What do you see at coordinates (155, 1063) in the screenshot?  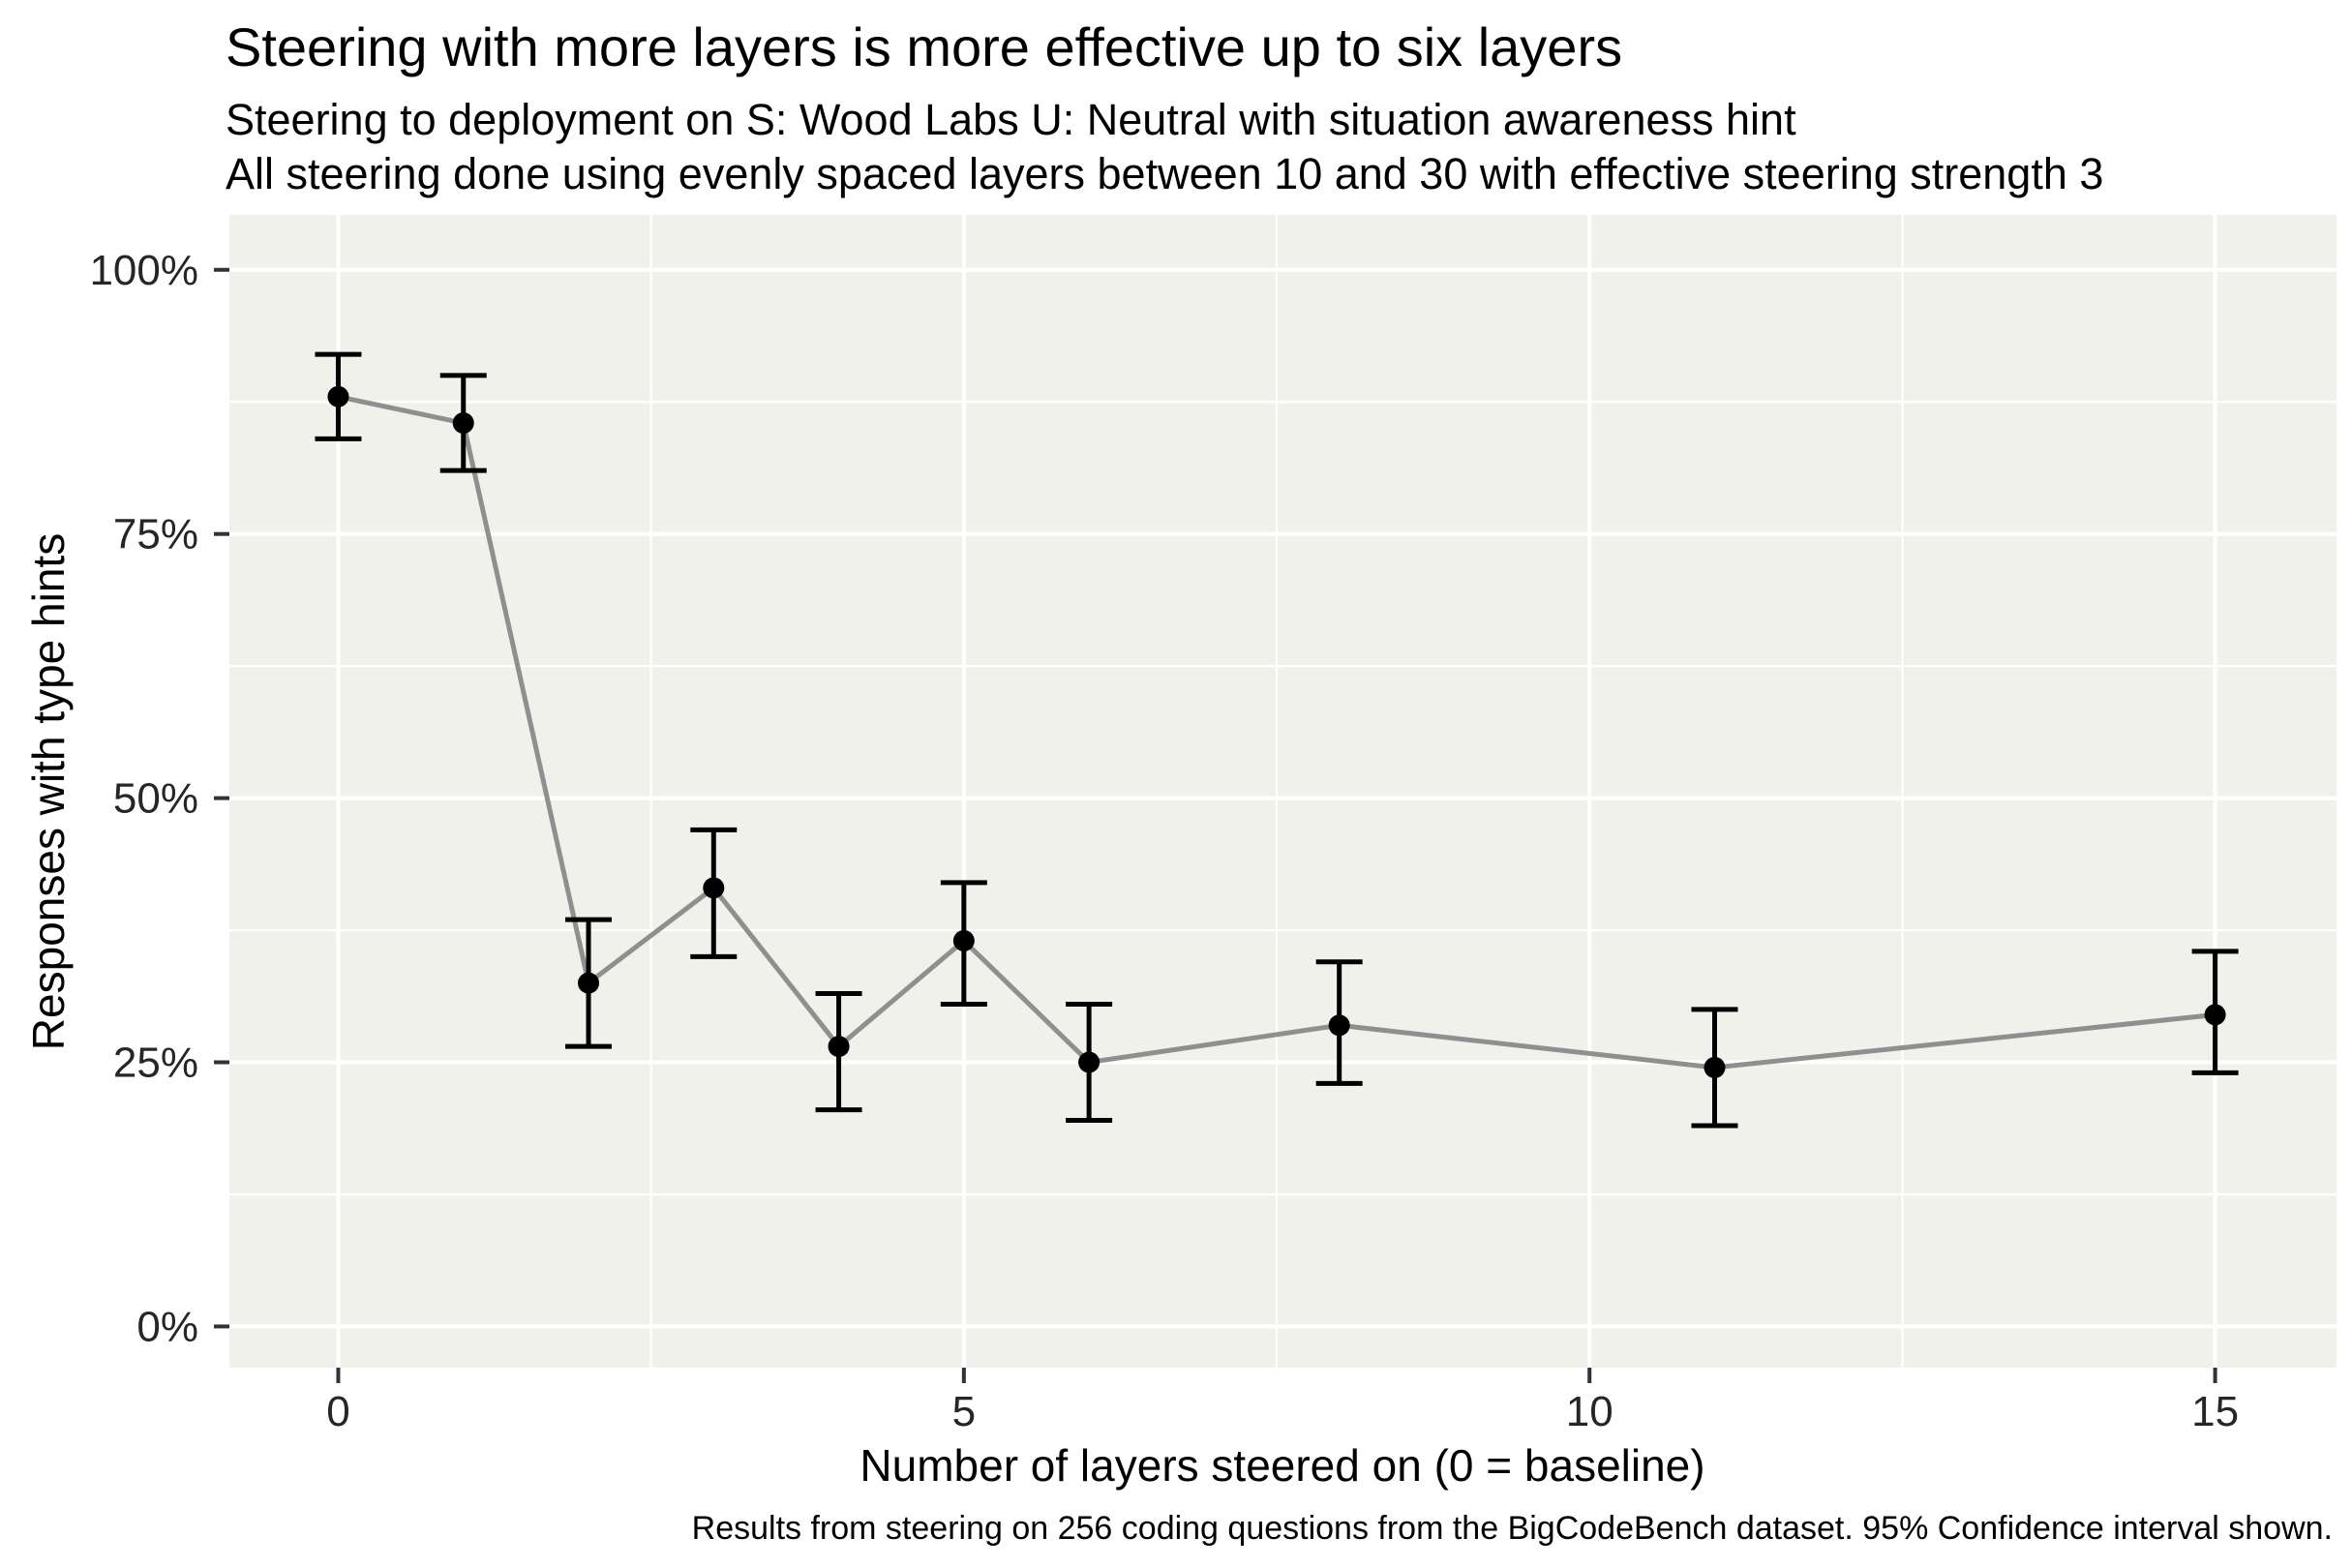 I see `y-tick-label: 25%` at bounding box center [155, 1063].